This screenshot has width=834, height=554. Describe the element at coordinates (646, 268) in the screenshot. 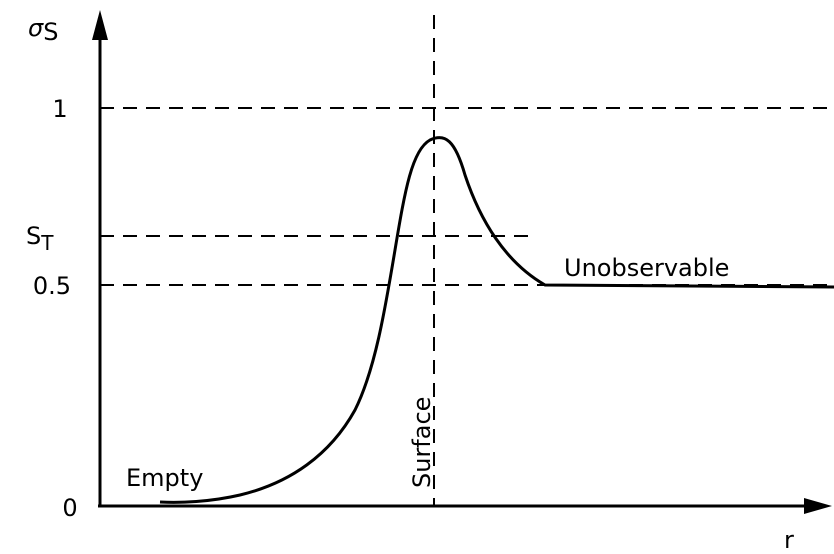

I see `annotation: Unobservable` at that location.